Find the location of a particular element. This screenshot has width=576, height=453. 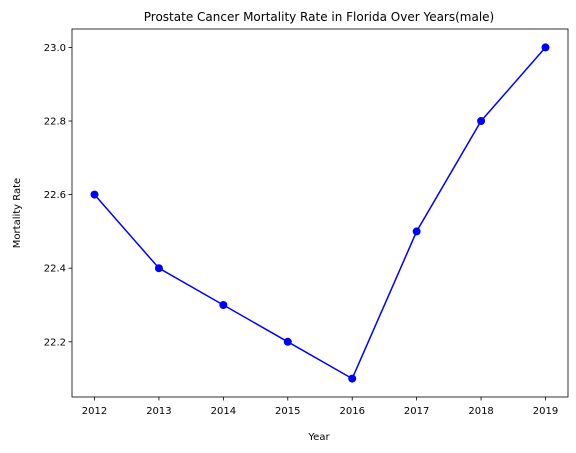

x-tick-label: 2012 is located at coordinates (94, 411).